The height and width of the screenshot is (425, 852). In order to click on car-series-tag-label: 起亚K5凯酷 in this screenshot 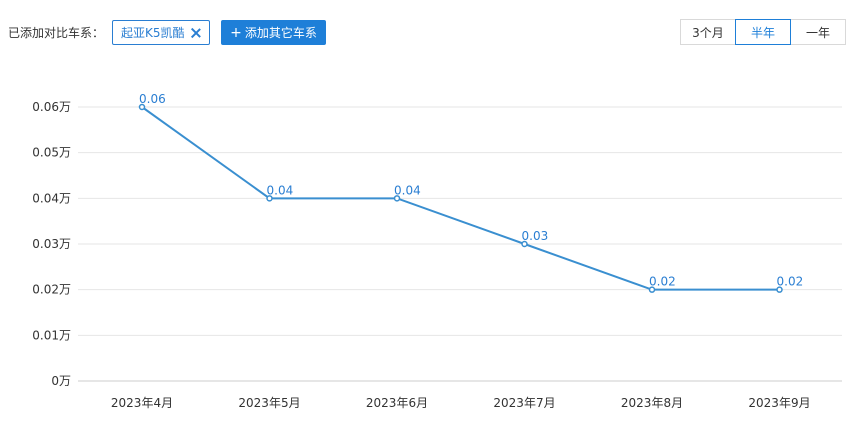, I will do `click(153, 33)`.